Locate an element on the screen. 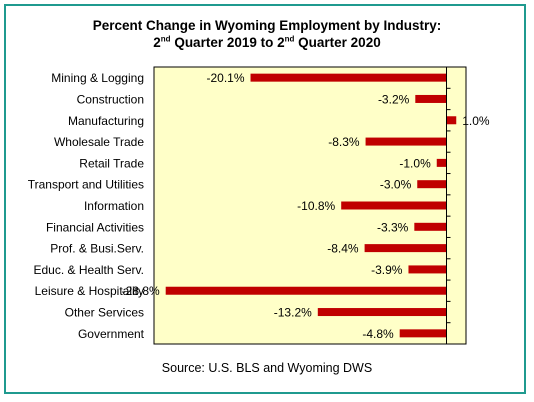  chart-source: Source: U.S. BLS and Wyoming DWS is located at coordinates (267, 368).